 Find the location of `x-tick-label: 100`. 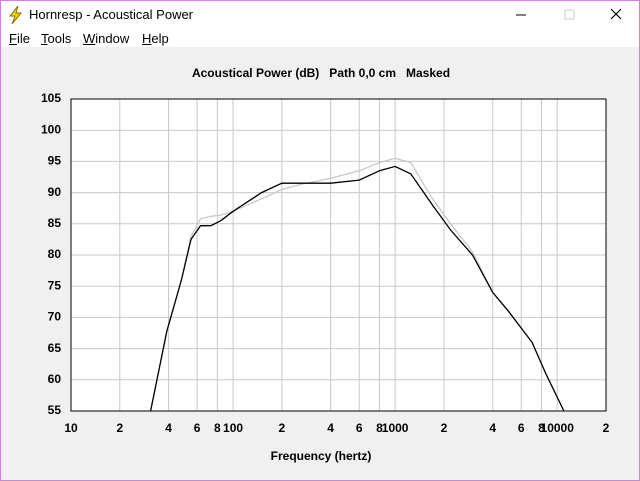

x-tick-label: 100 is located at coordinates (233, 428).